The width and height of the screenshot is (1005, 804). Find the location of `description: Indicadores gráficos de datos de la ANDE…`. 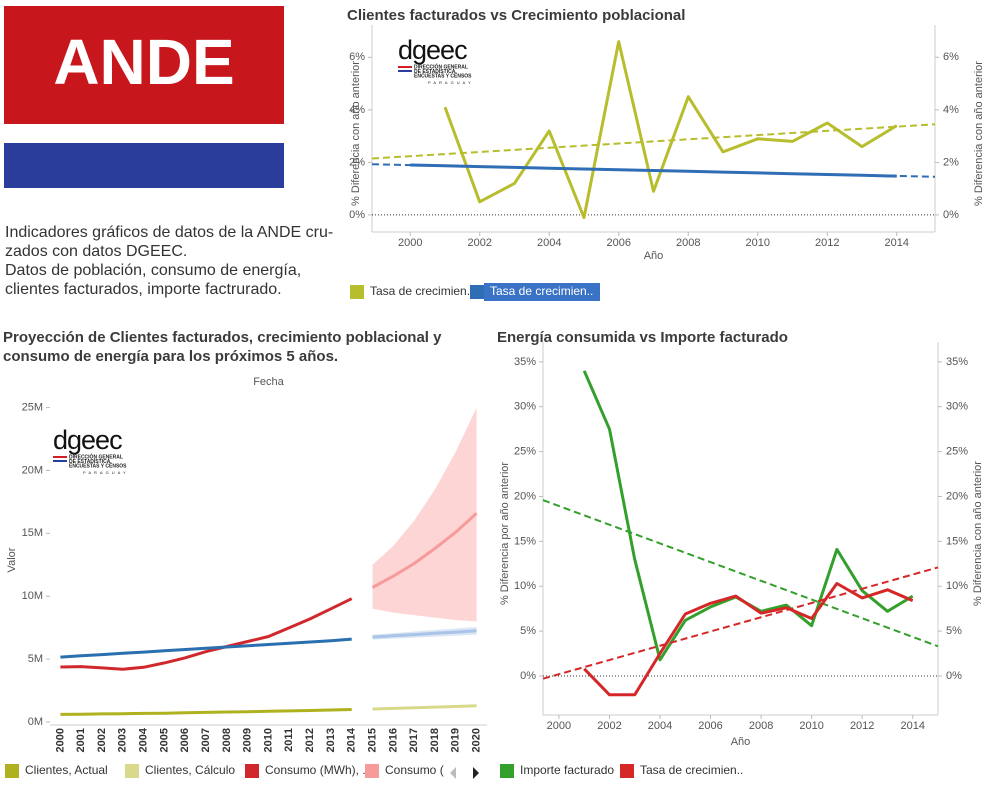

description: Indicadores gráficos de datos de la ANDE… is located at coordinates (169, 232).